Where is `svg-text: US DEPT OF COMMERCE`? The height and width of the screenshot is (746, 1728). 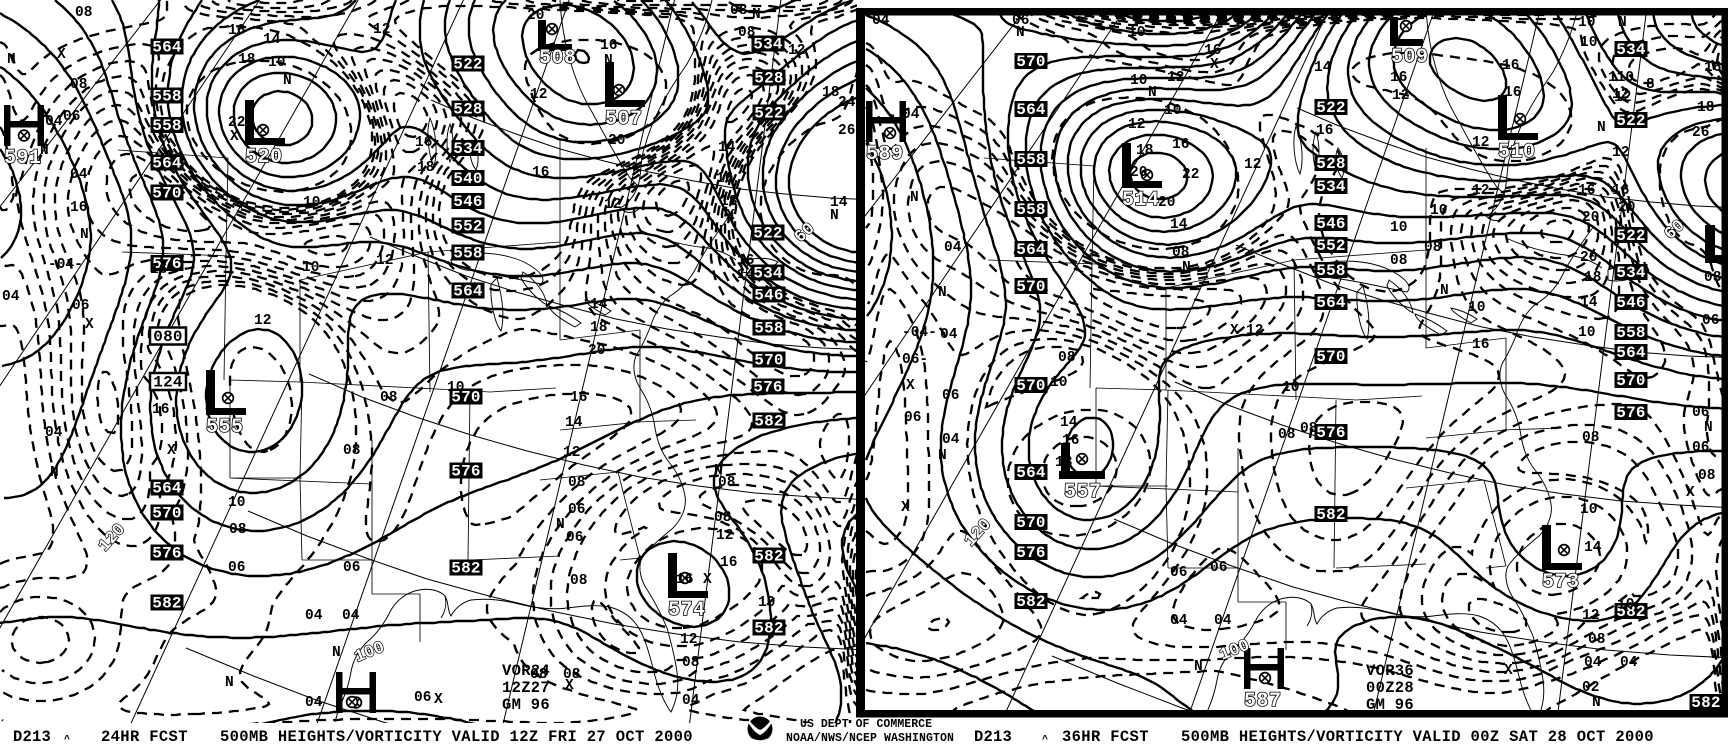
svg-text: US DEPT OF COMMERCE is located at coordinates (866, 724).